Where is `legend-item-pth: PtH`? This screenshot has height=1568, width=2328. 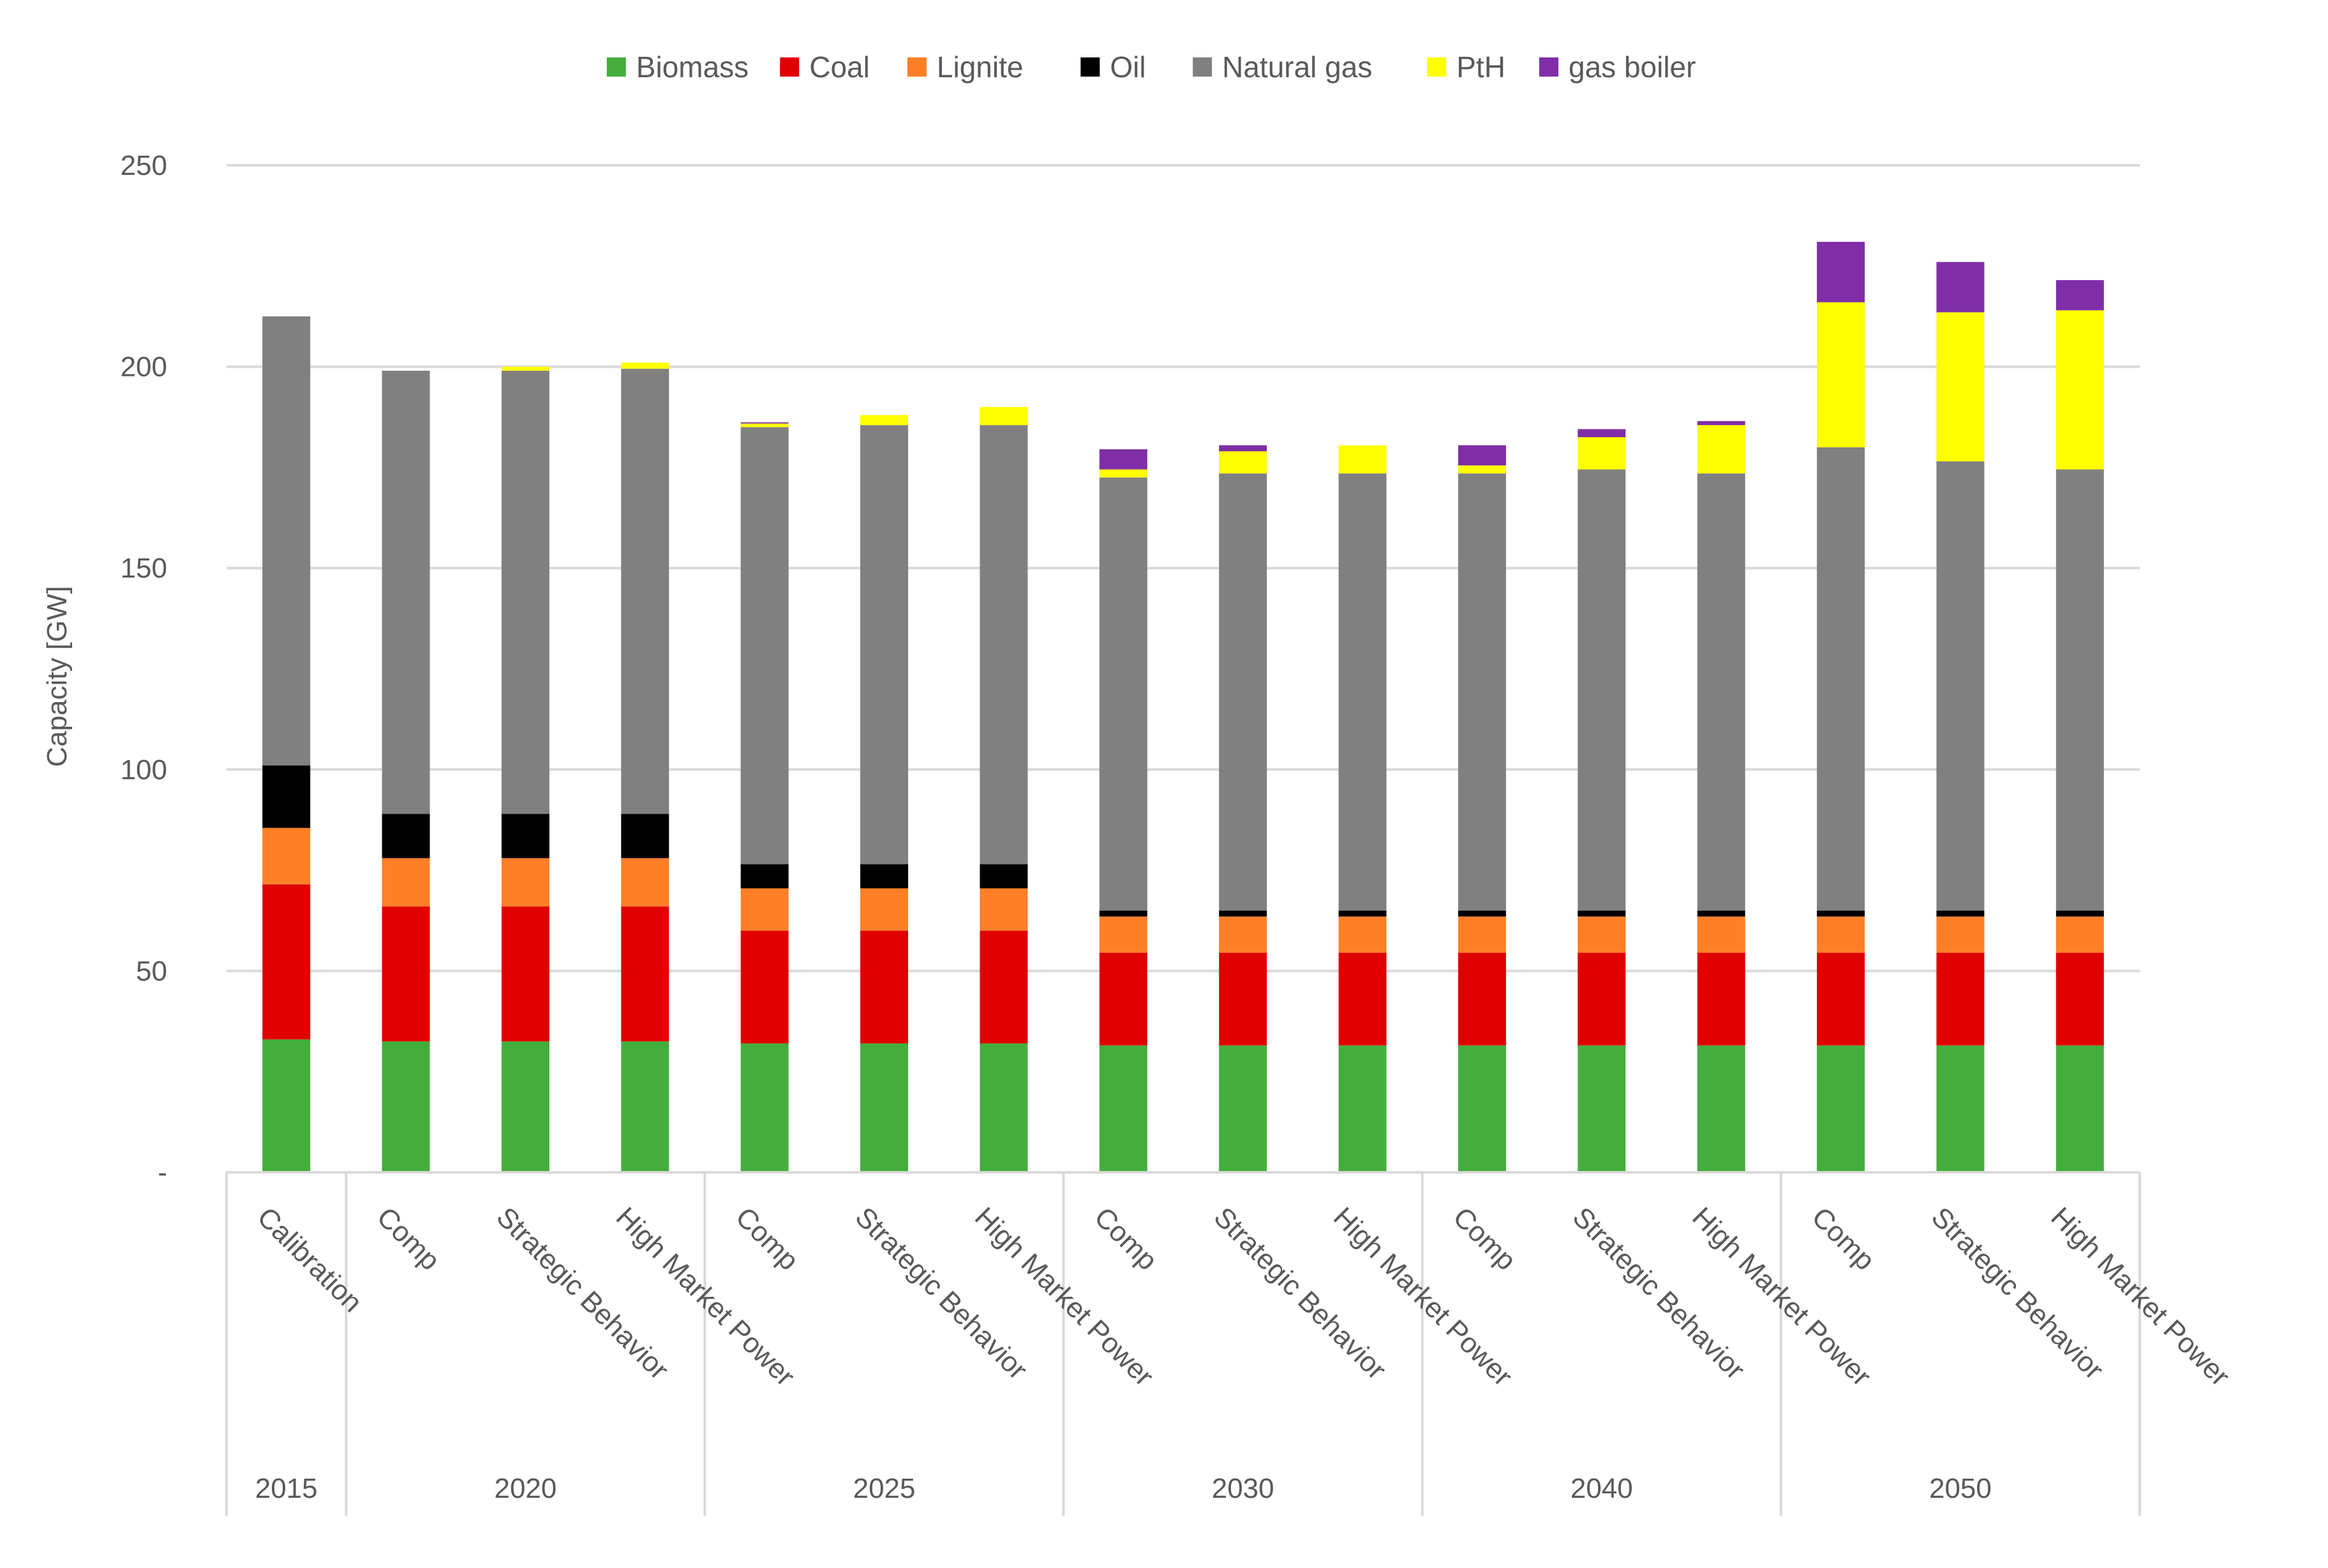 legend-item-pth: PtH is located at coordinates (1466, 67).